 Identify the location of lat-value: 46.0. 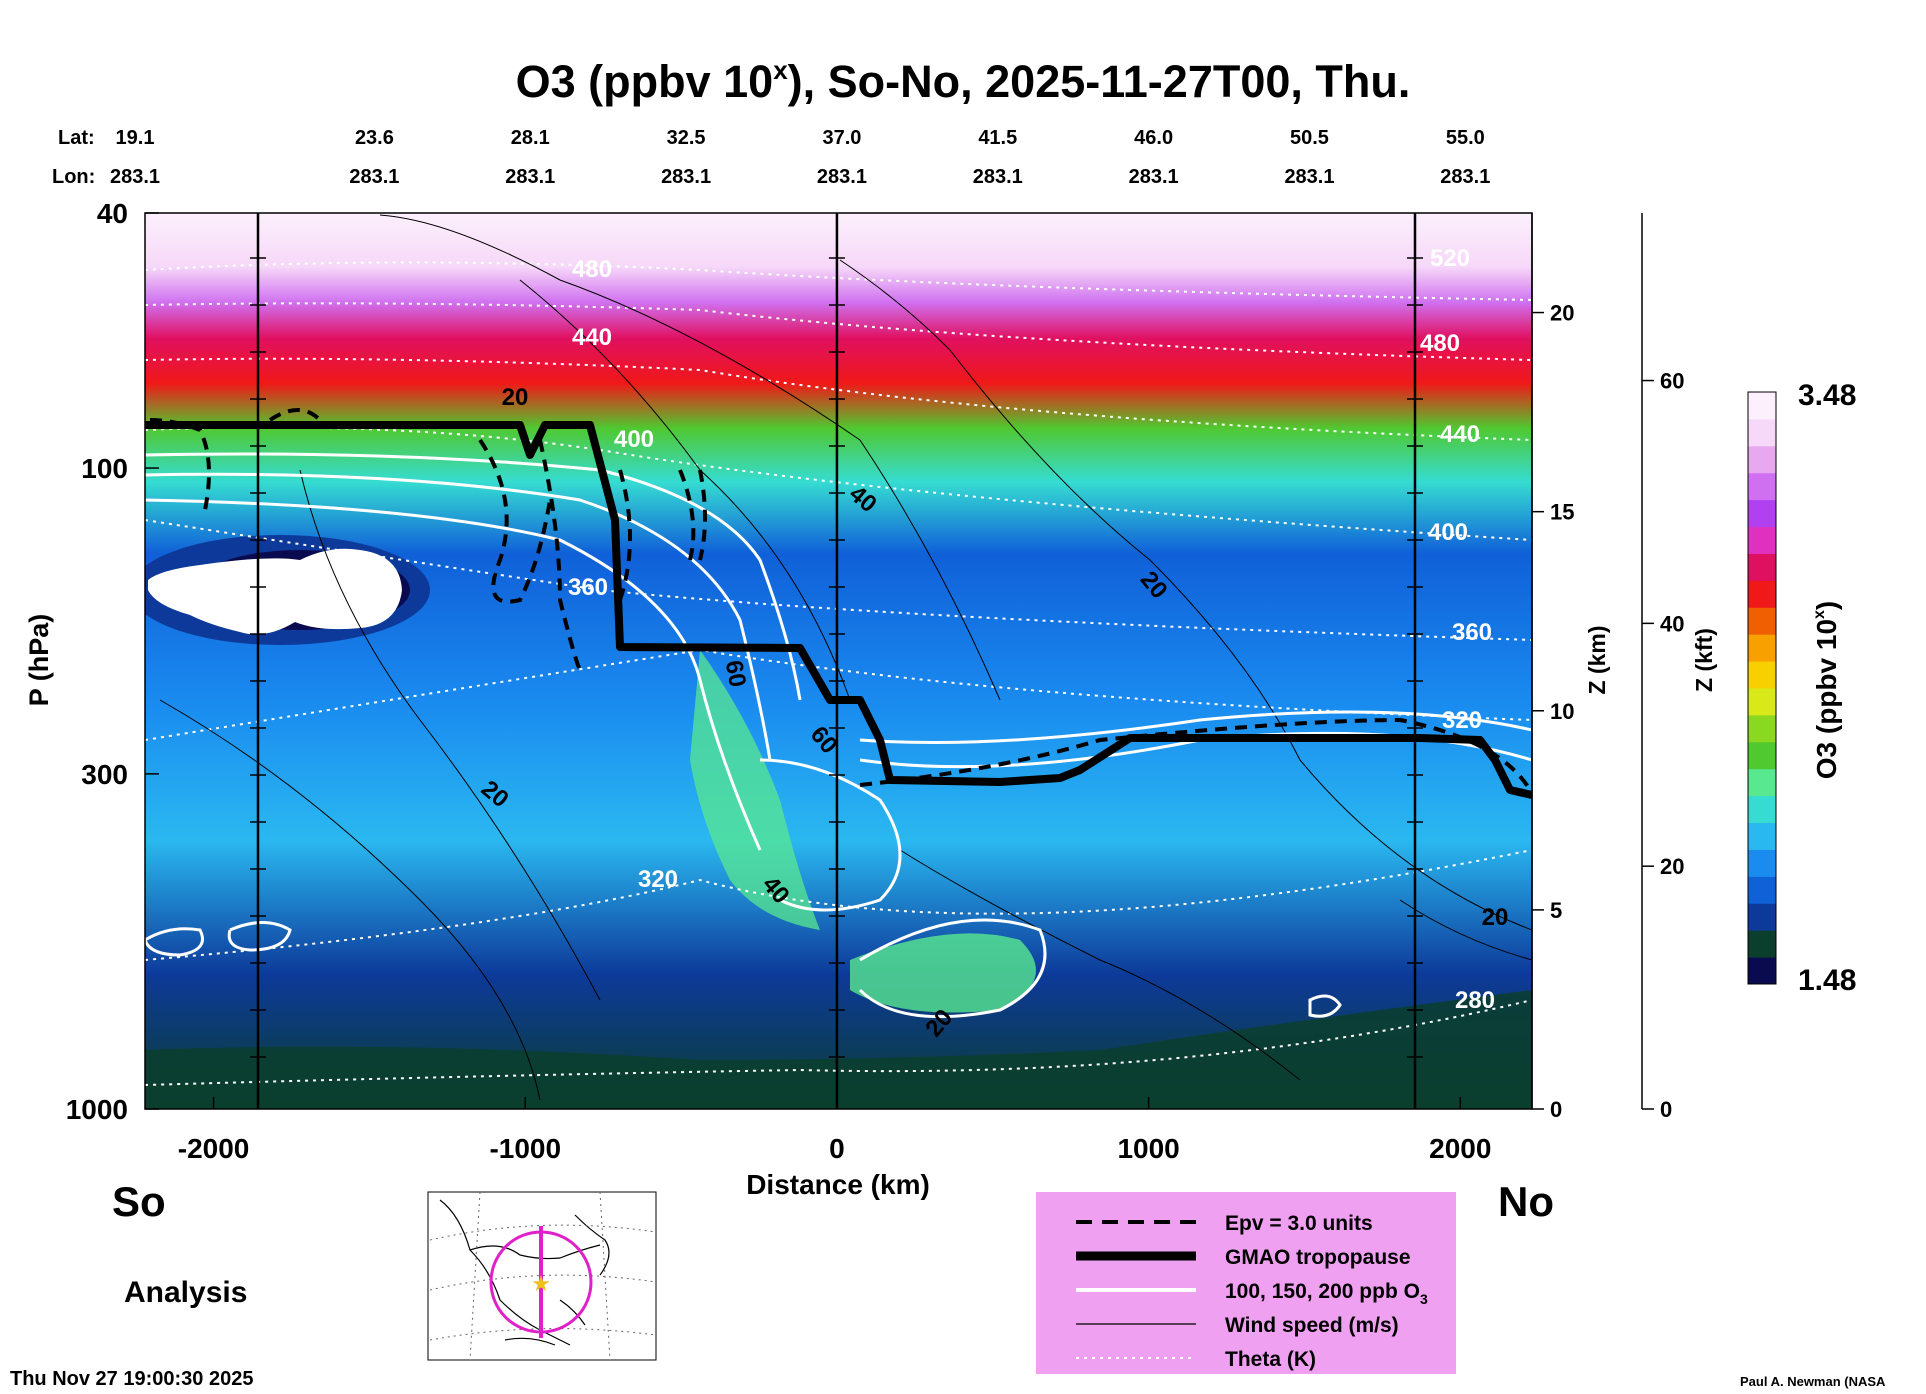
(1153, 138).